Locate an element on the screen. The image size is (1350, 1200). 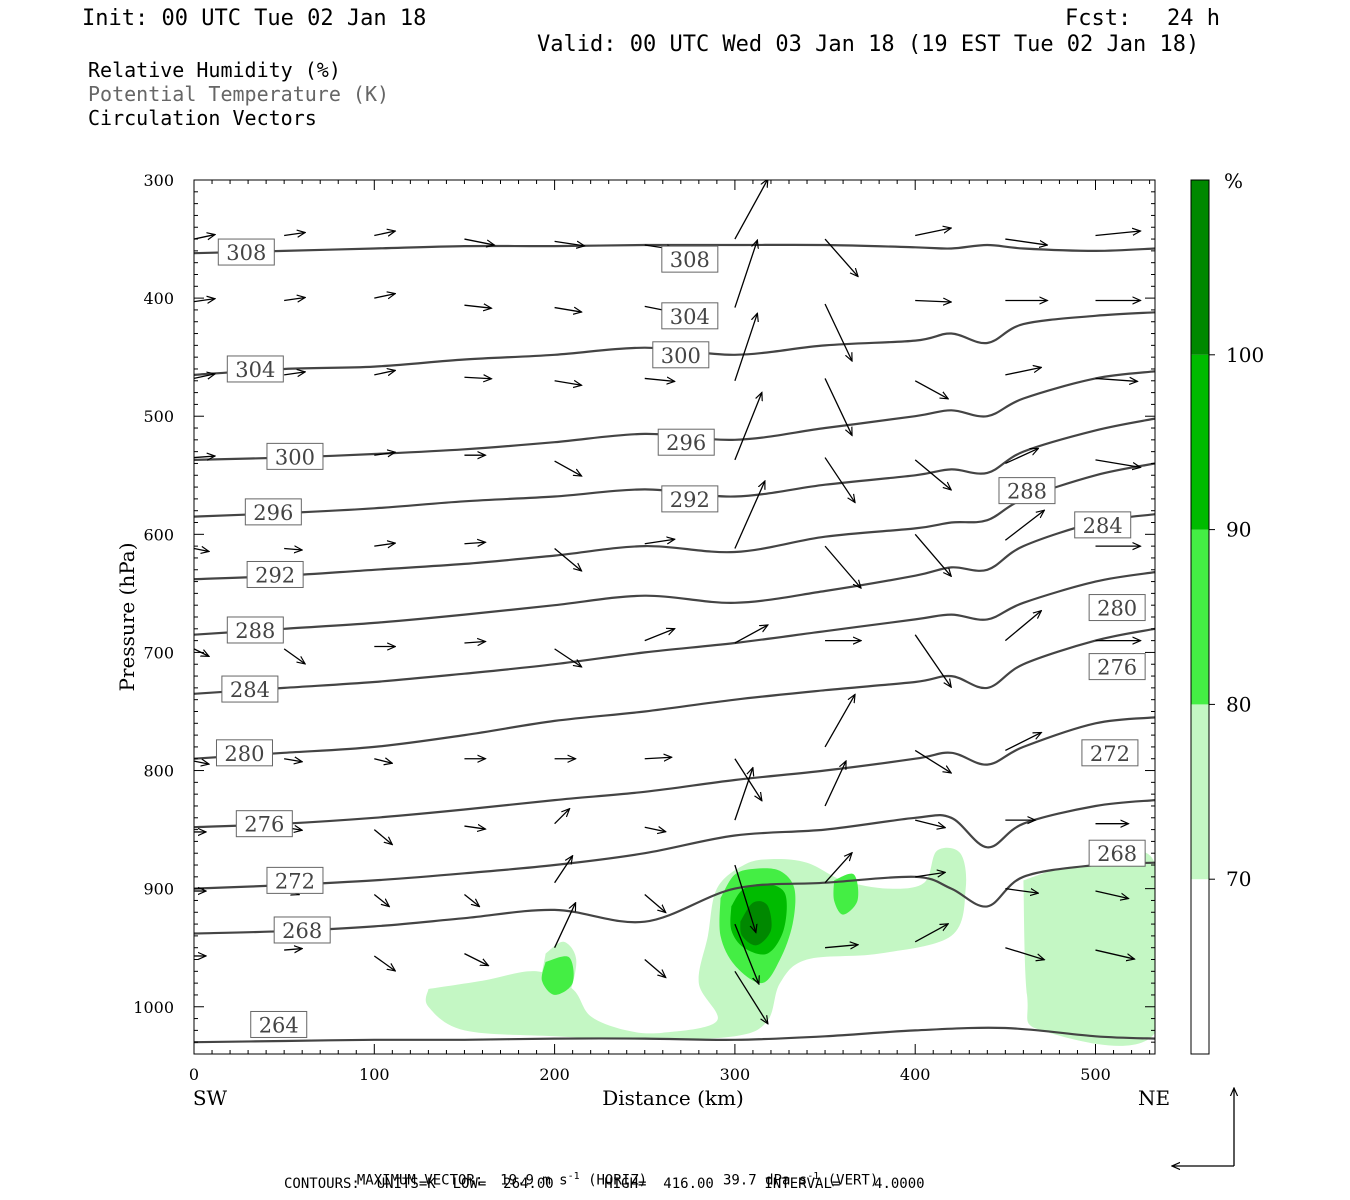
theta-label-296-1: 296 is located at coordinates (686, 443).